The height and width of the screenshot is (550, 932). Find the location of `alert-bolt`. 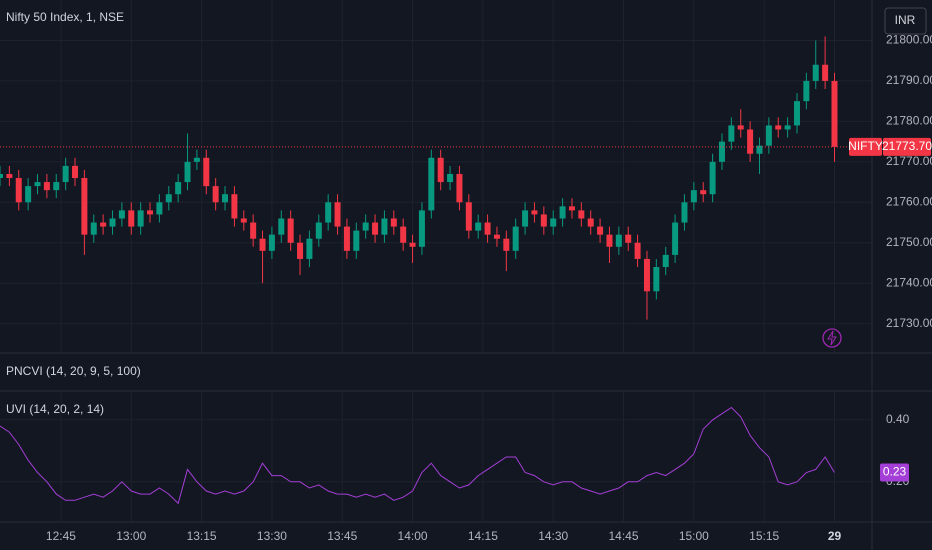

alert-bolt is located at coordinates (832, 338).